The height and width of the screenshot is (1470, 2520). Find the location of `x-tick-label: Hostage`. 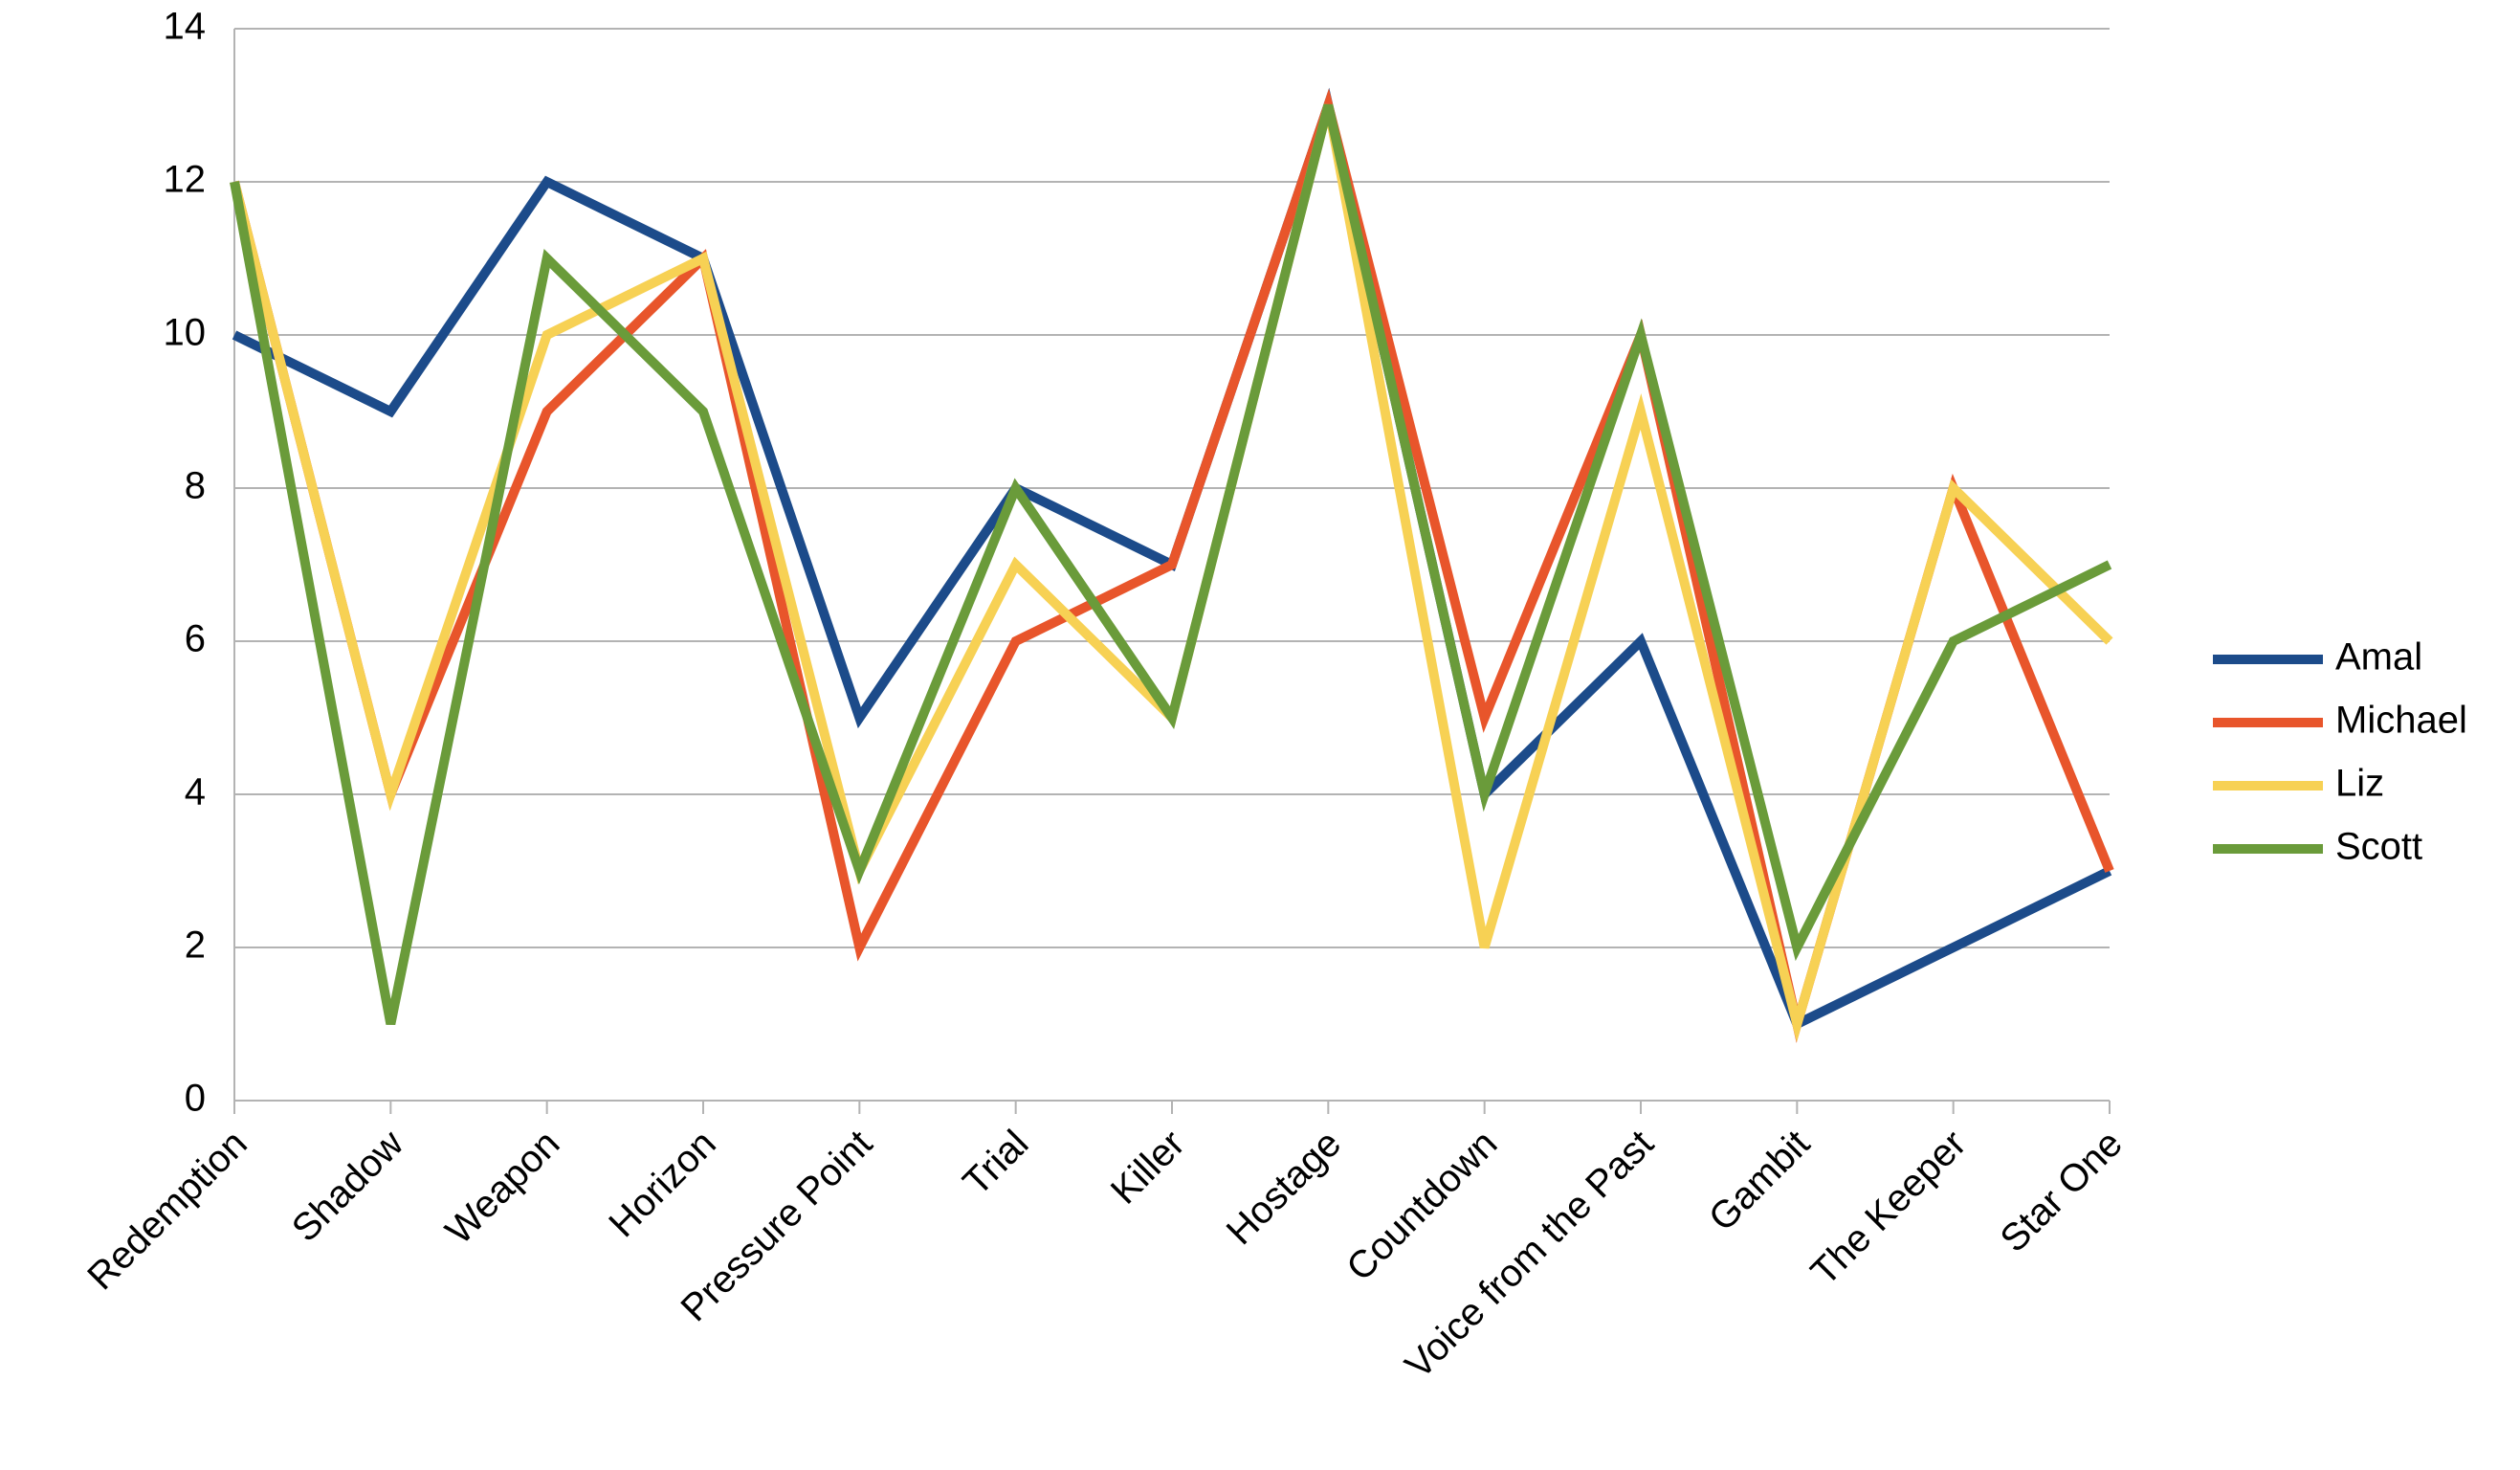

x-tick-label: Hostage is located at coordinates (1284, 1188).